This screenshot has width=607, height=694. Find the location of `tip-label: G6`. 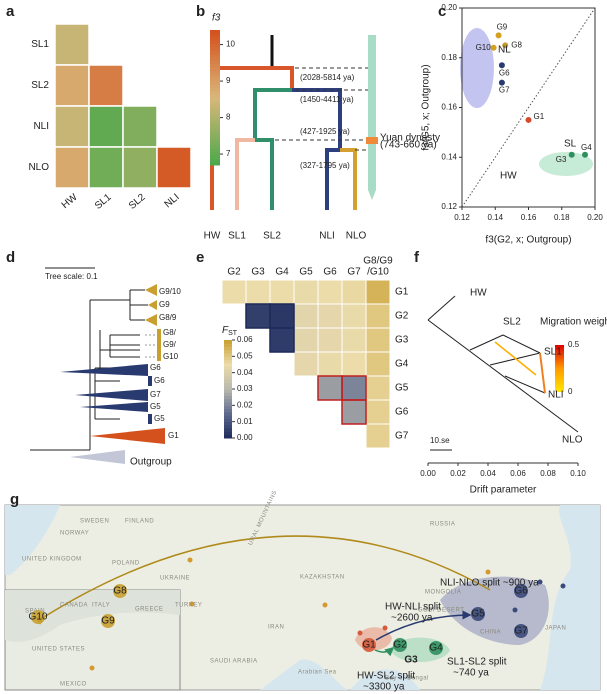

tip-label: G6 is located at coordinates (159, 380).